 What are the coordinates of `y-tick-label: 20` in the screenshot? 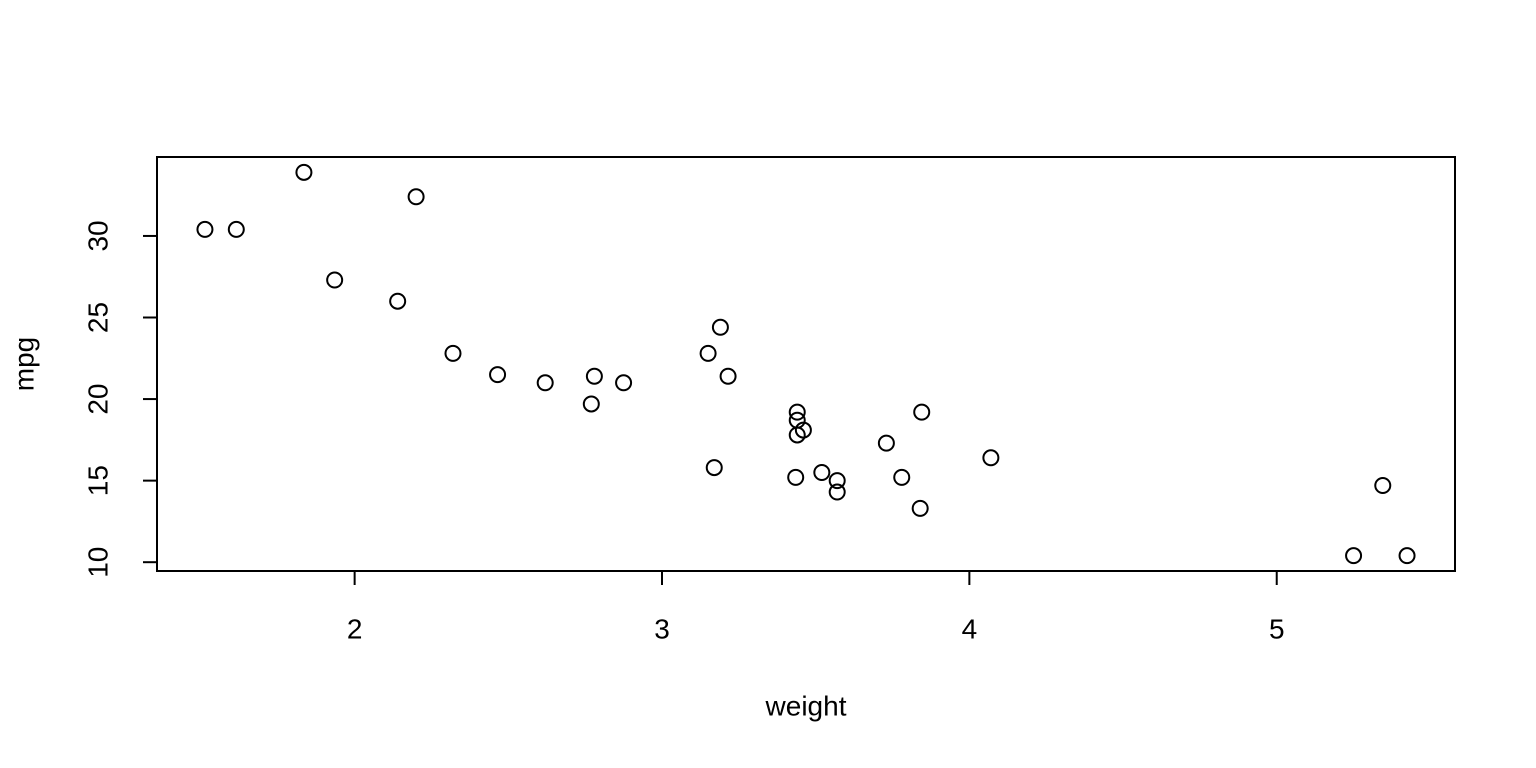 It's located at (97, 398).